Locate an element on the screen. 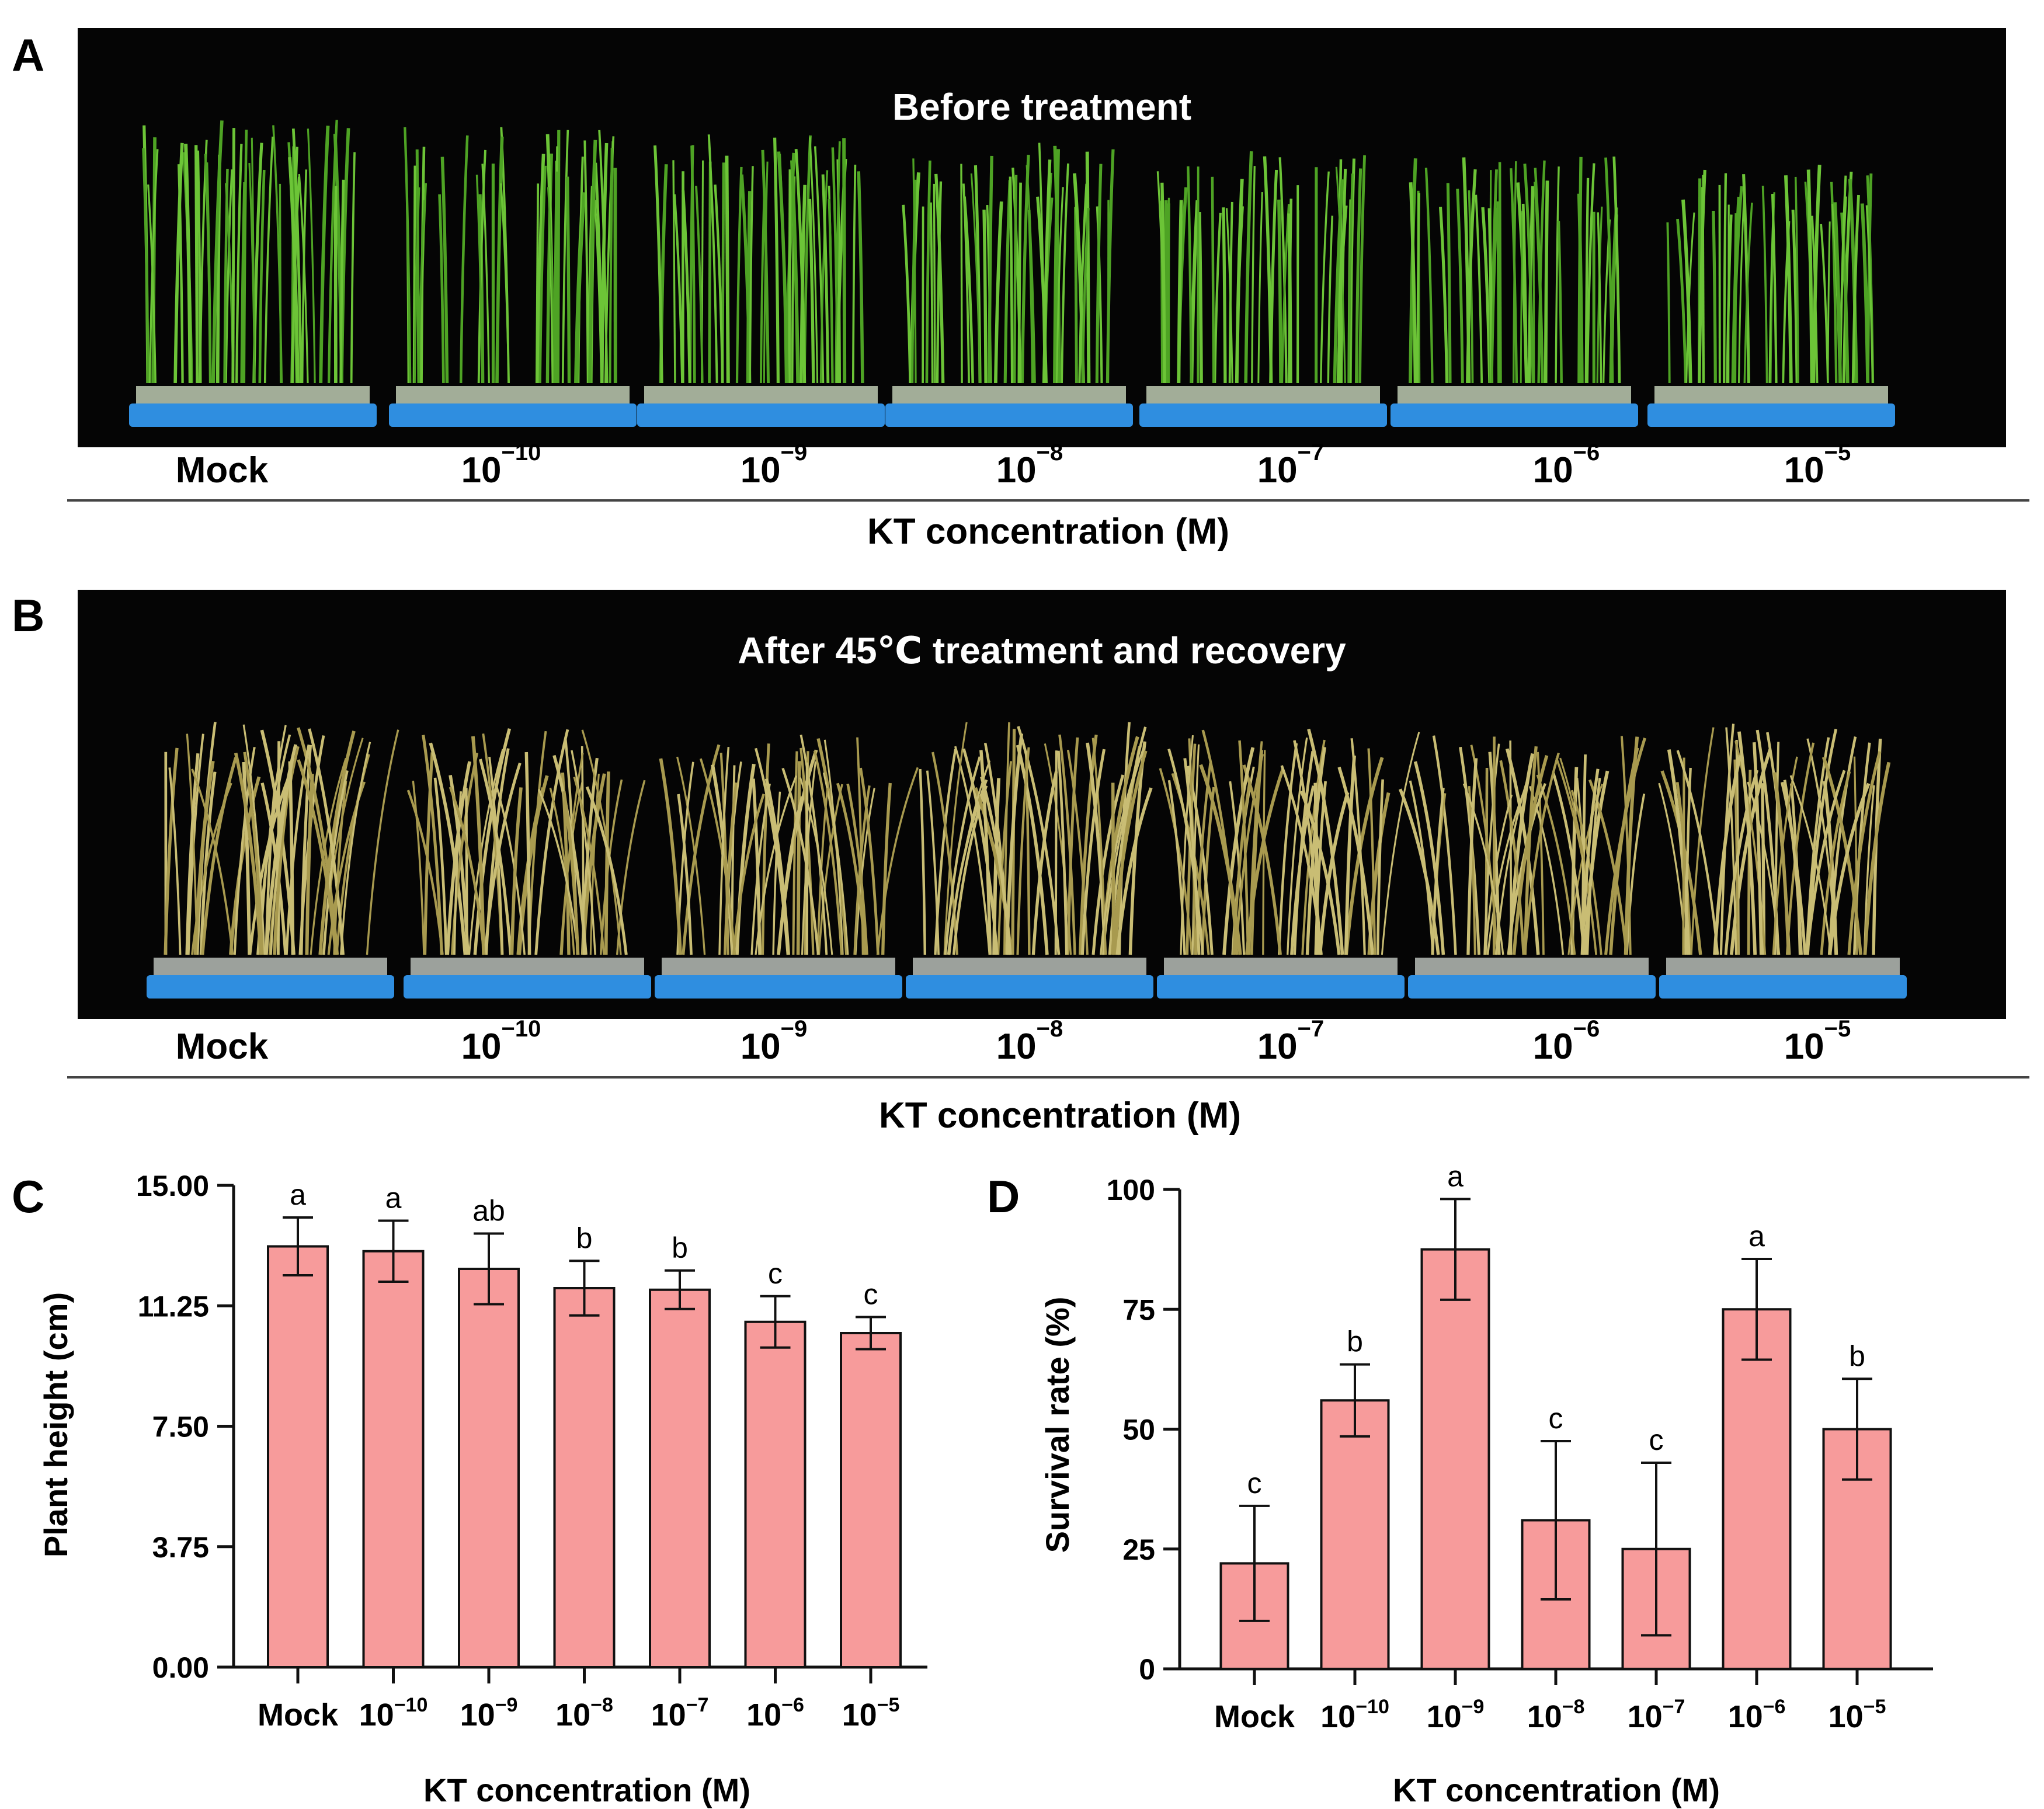  x-tick-label: 10−10 is located at coordinates (1354, 1715).